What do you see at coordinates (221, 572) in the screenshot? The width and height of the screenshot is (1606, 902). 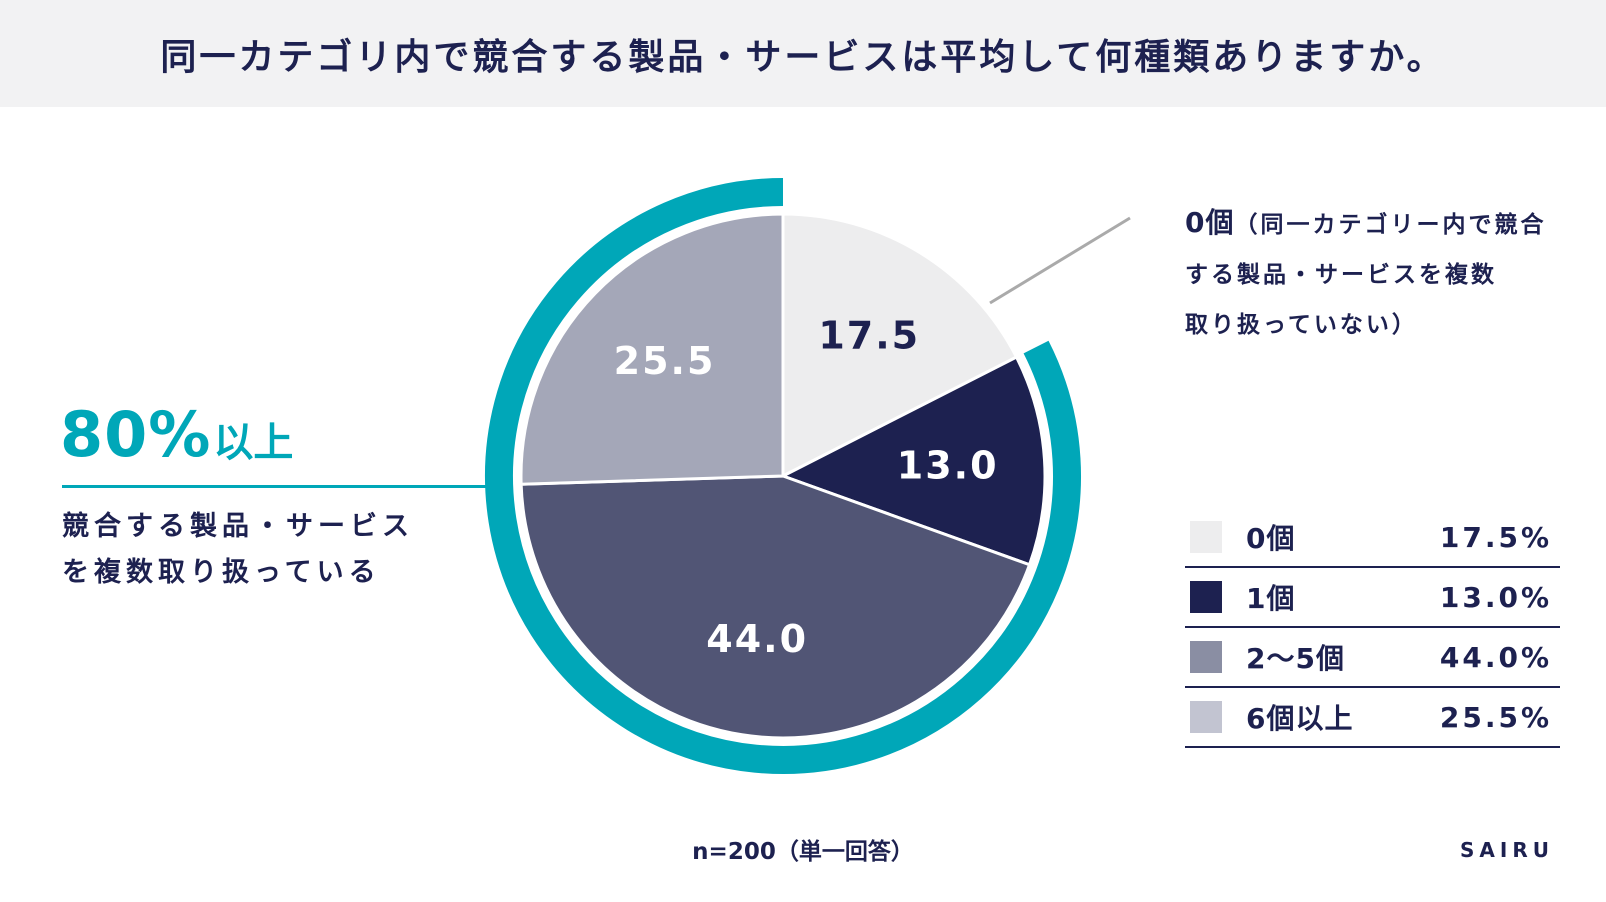 I see `callout-line-2: を複数取り扱っている` at bounding box center [221, 572].